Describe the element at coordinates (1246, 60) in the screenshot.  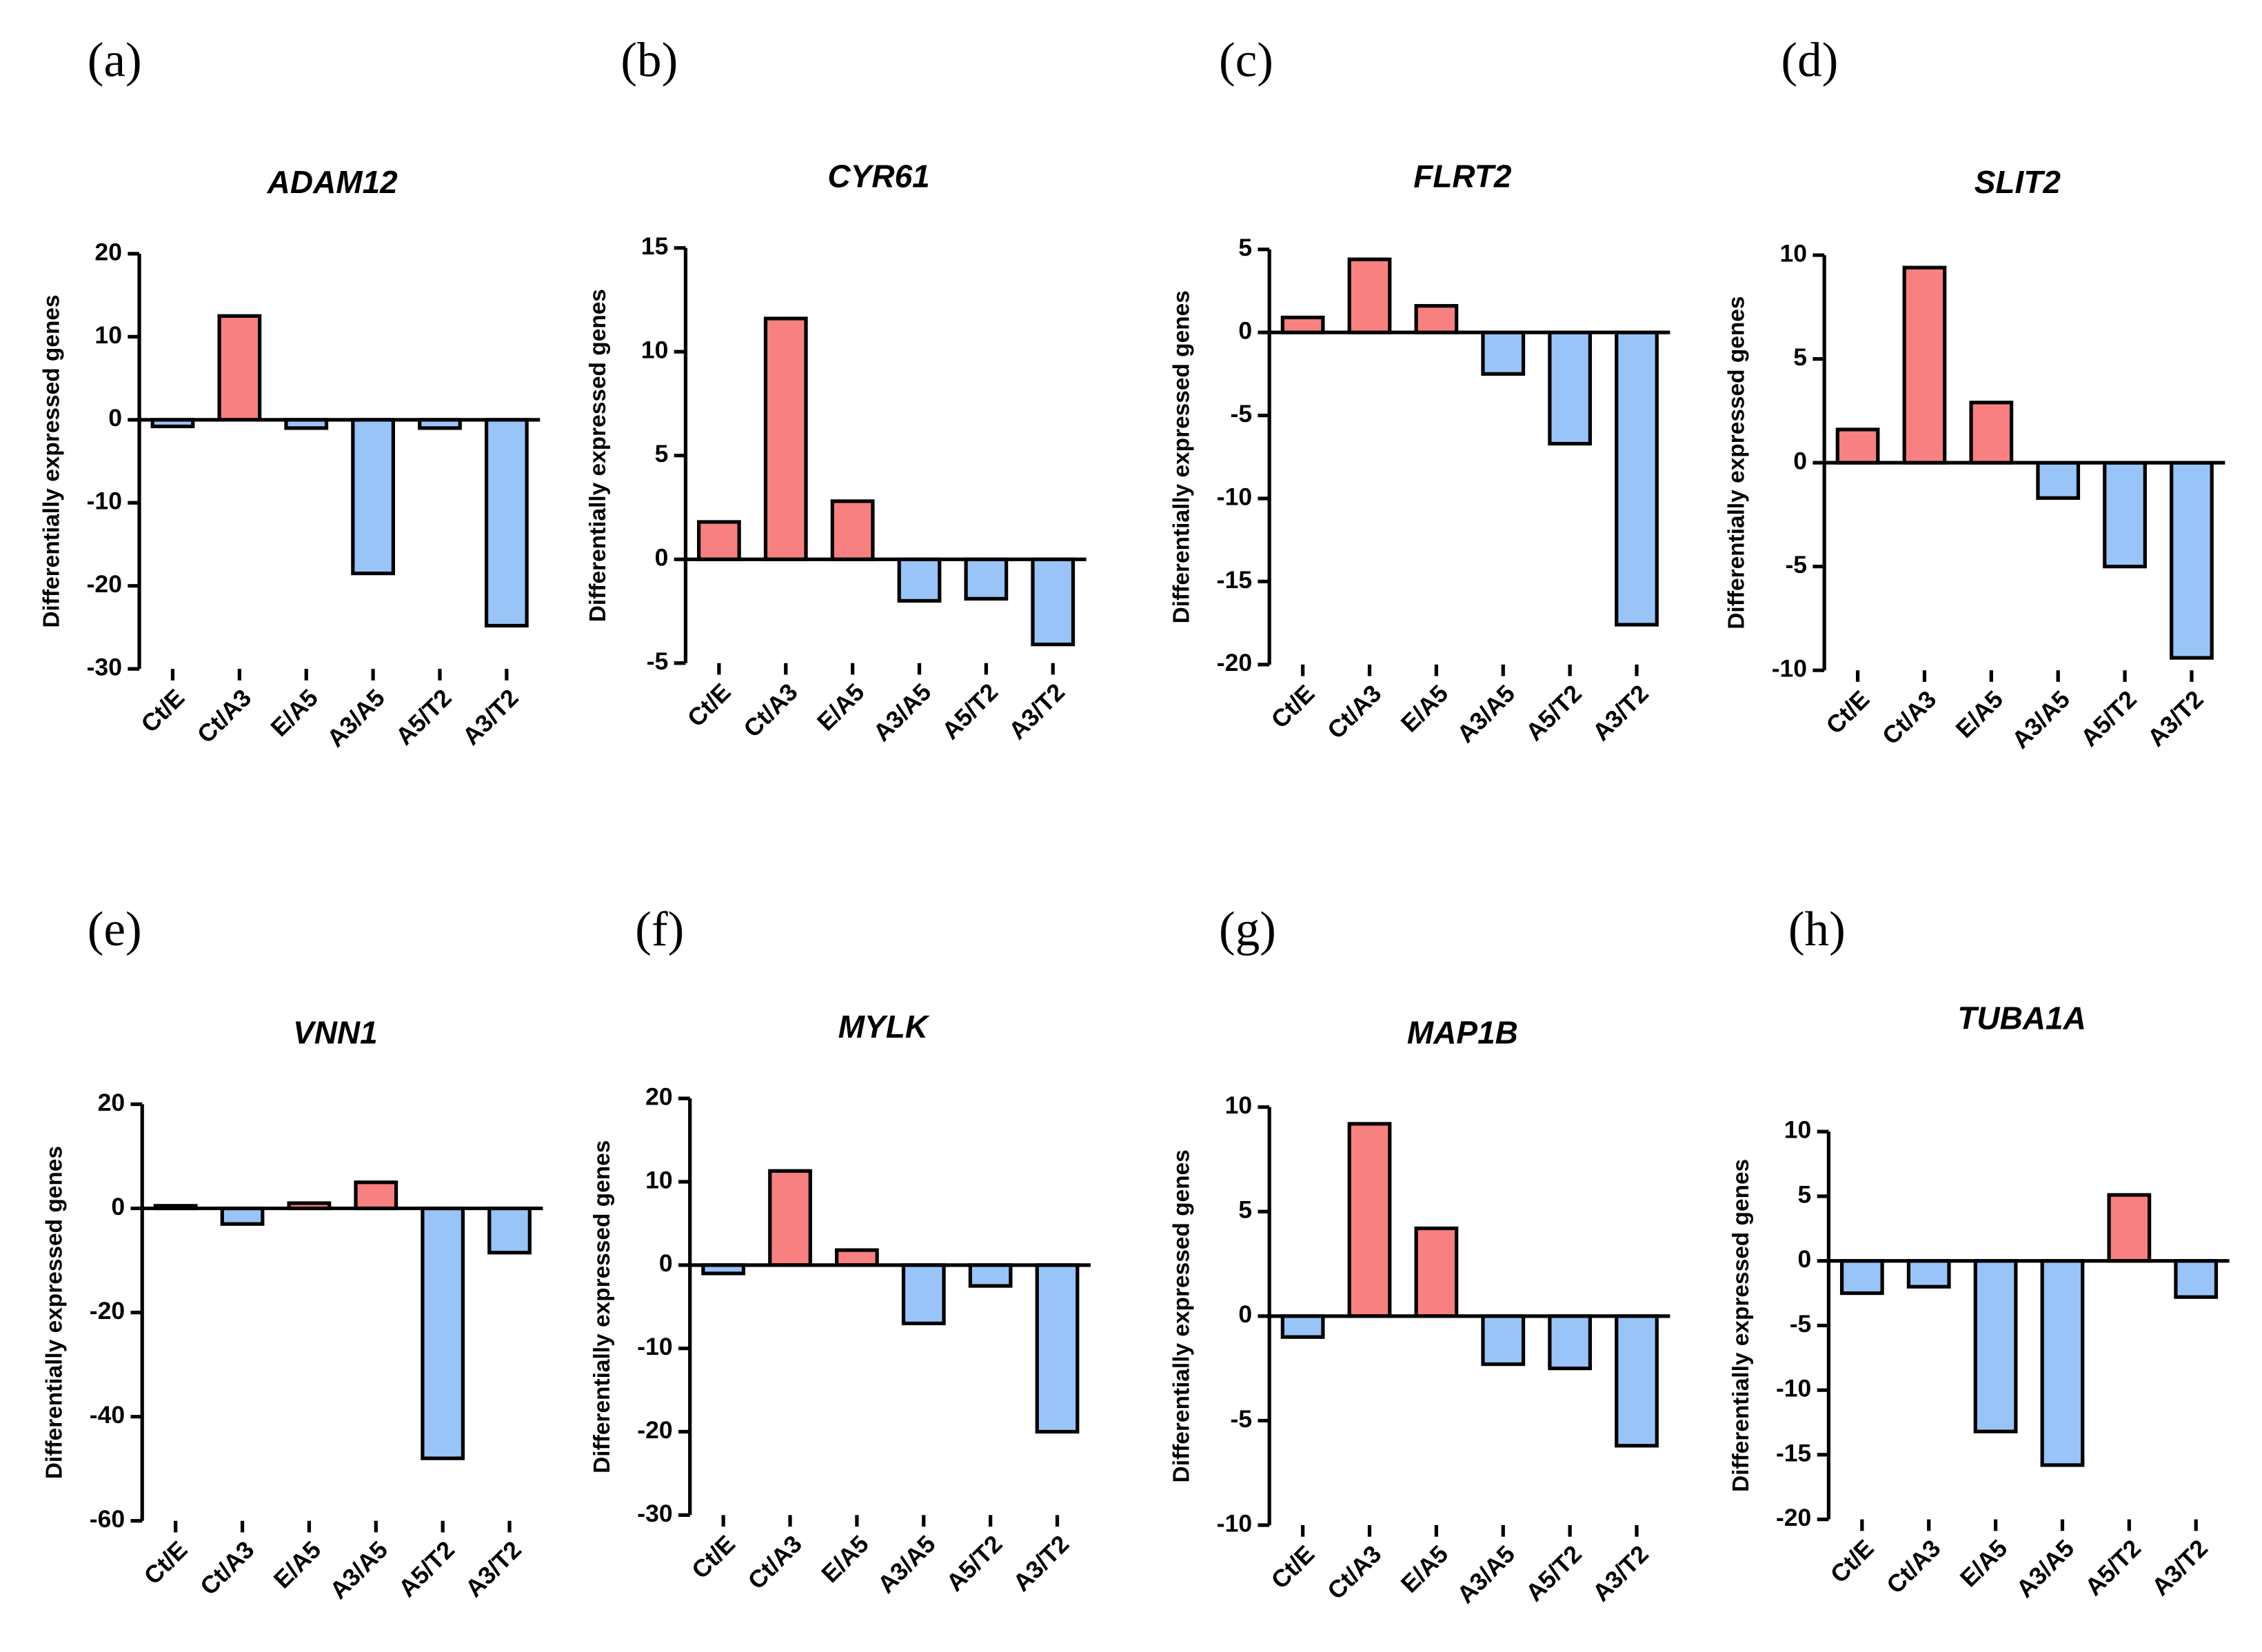
I see `panel-label: (c)` at that location.